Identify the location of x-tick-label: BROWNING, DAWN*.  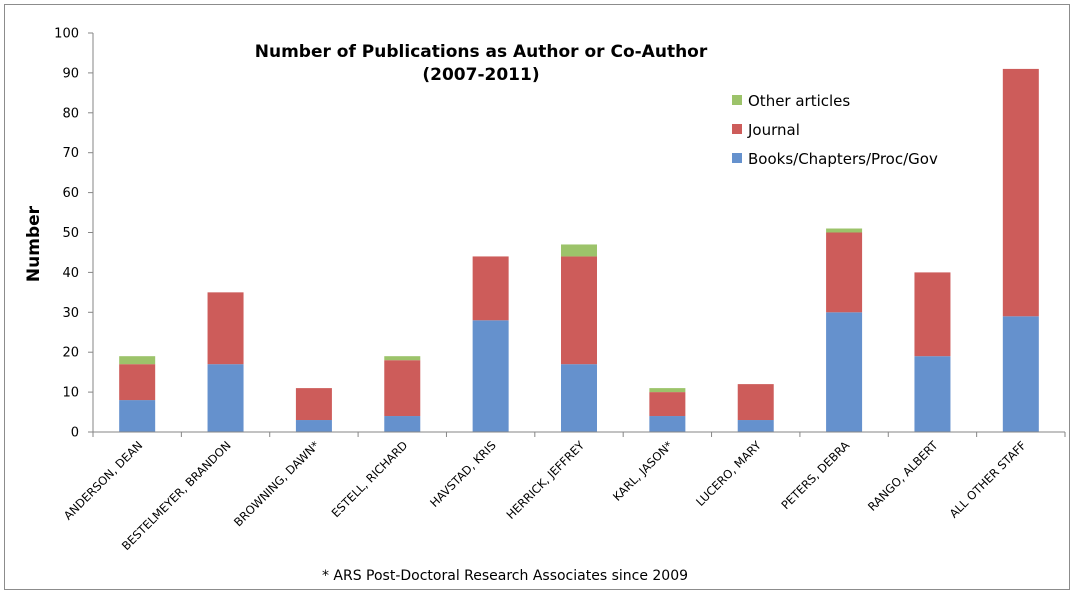
(276, 483).